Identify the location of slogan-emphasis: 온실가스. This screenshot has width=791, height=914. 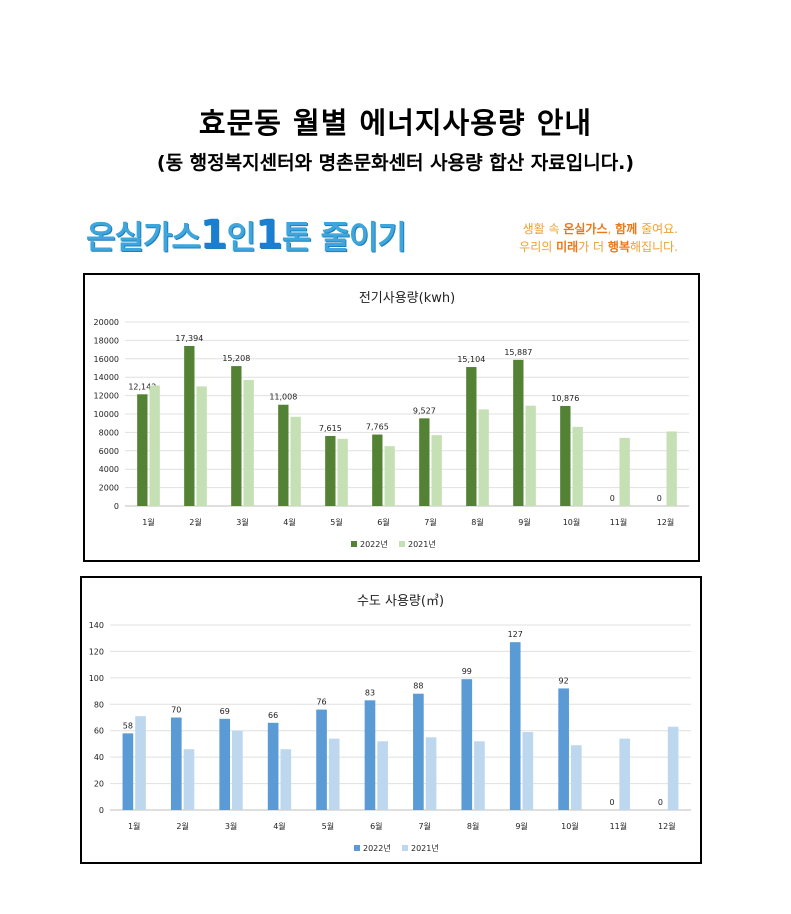
(585, 229).